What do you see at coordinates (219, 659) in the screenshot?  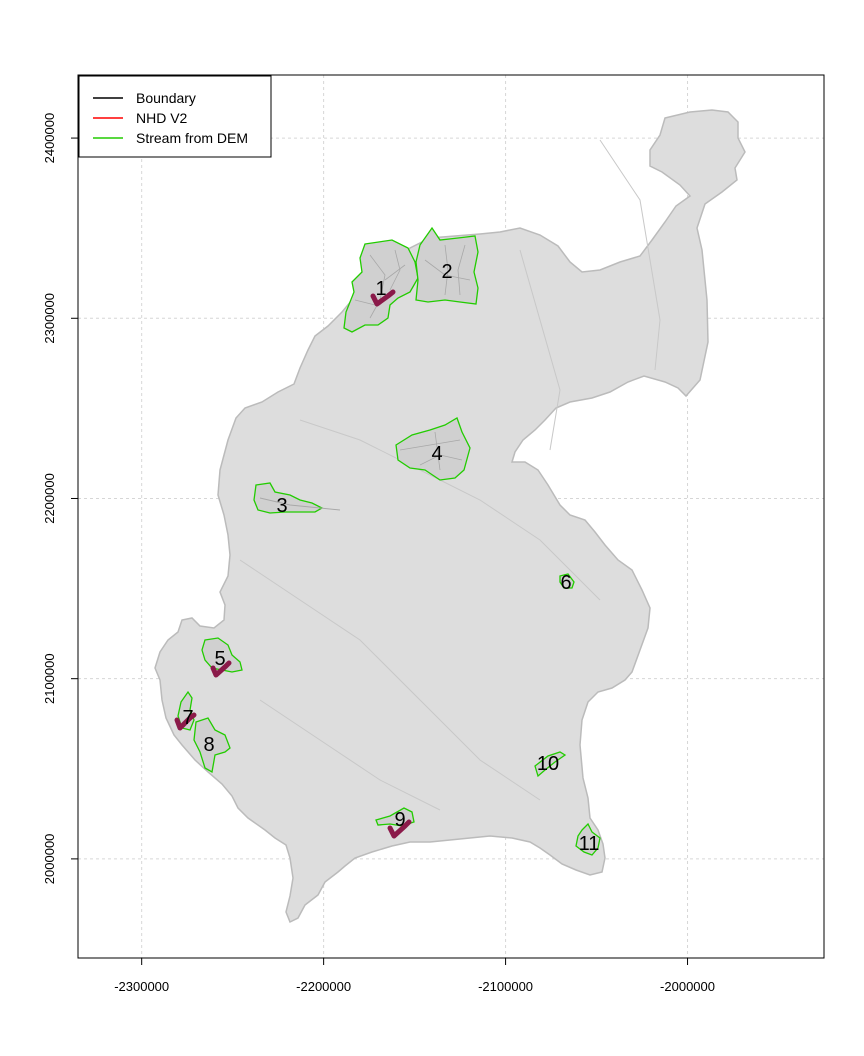 I see `subbasin-label-5: 5` at bounding box center [219, 659].